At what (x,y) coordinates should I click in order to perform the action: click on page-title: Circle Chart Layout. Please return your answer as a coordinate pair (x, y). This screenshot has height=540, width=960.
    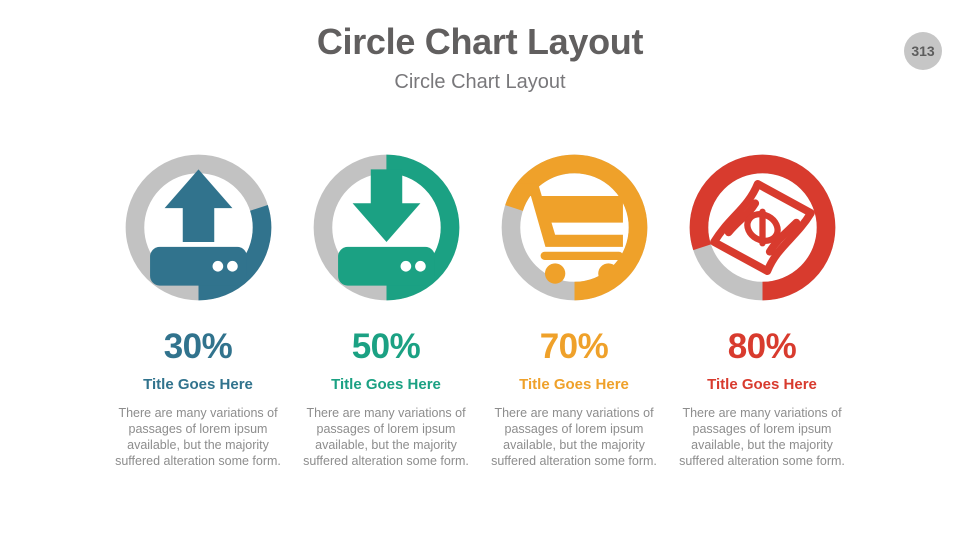
    Looking at the image, I should click on (480, 41).